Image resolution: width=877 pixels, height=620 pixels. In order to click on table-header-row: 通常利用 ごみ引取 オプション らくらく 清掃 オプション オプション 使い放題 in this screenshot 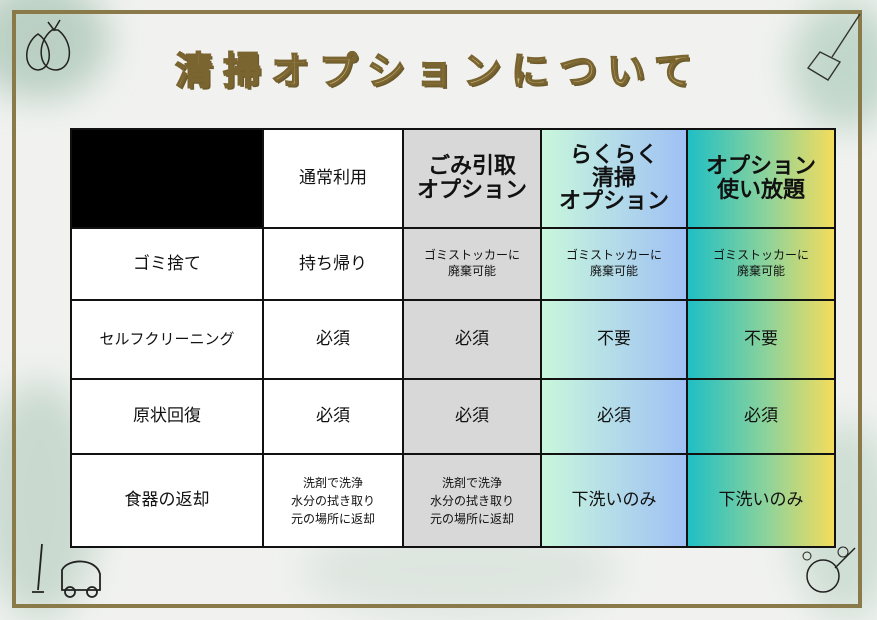, I will do `click(453, 178)`.